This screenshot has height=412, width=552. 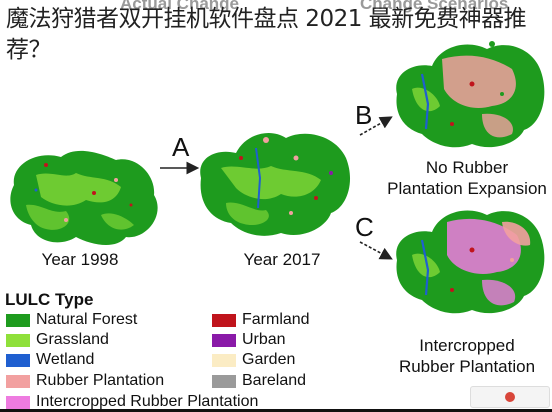 What do you see at coordinates (80, 259) in the screenshot?
I see `label-year-1998: Year 1998` at bounding box center [80, 259].